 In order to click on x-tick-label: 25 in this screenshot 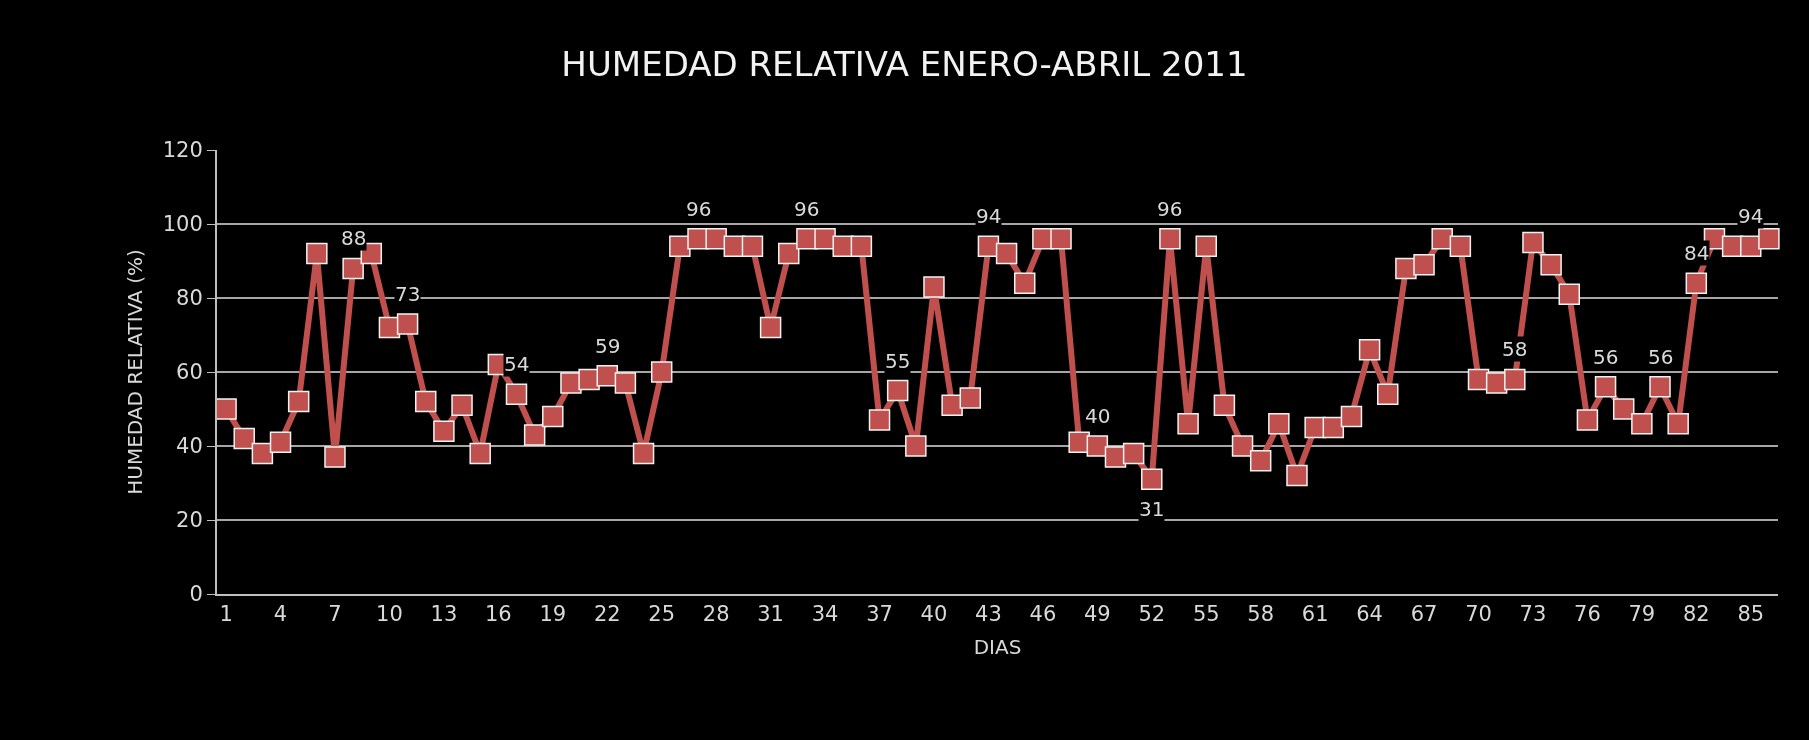, I will do `click(662, 614)`.